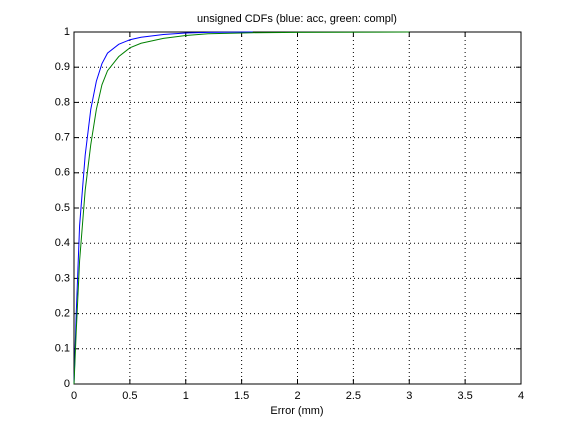  I want to click on y-tick-label: 0, so click(67, 384).